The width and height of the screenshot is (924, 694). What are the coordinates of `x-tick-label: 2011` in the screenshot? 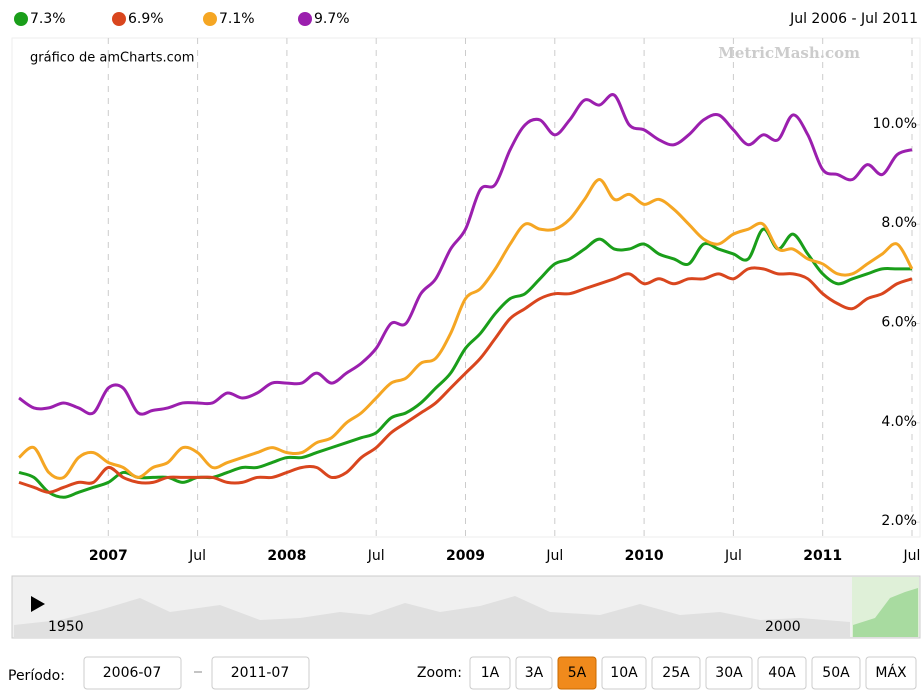 It's located at (822, 556).